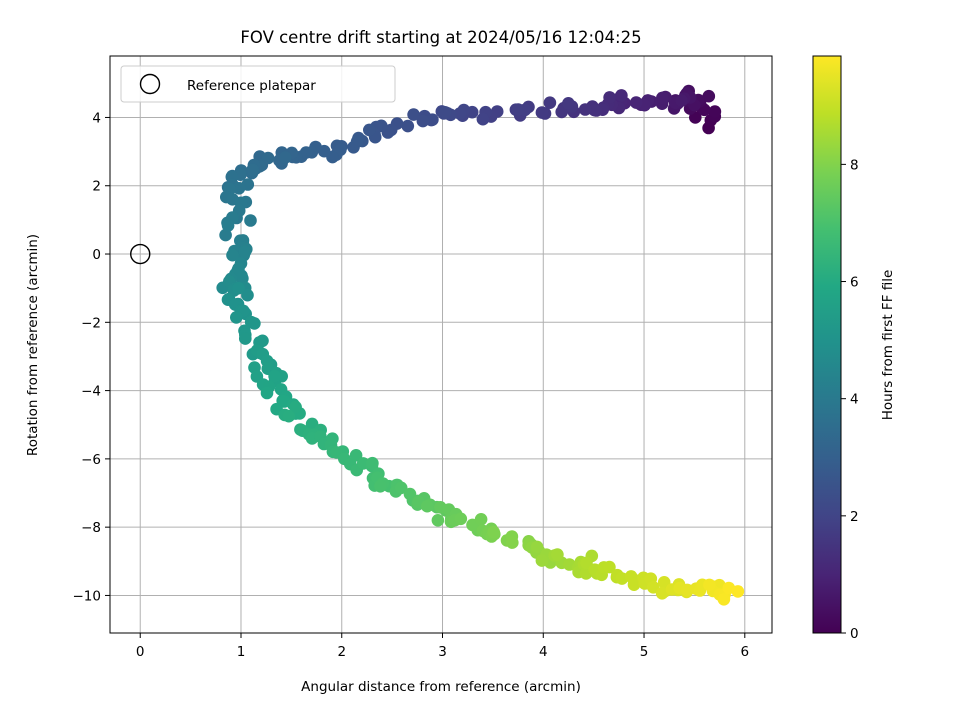 Image resolution: width=960 pixels, height=720 pixels. I want to click on x-tick-label: 3, so click(442, 652).